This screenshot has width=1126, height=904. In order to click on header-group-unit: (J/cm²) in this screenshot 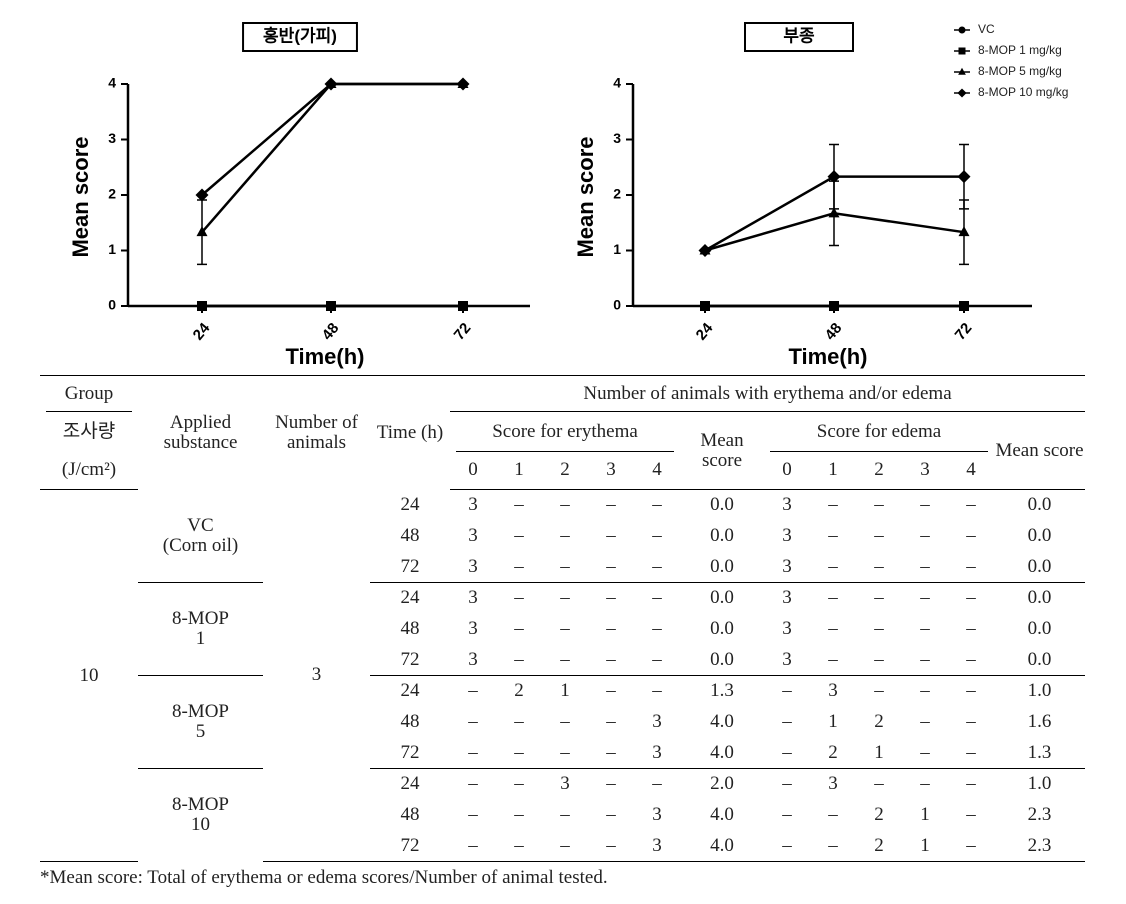, I will do `click(89, 470)`.